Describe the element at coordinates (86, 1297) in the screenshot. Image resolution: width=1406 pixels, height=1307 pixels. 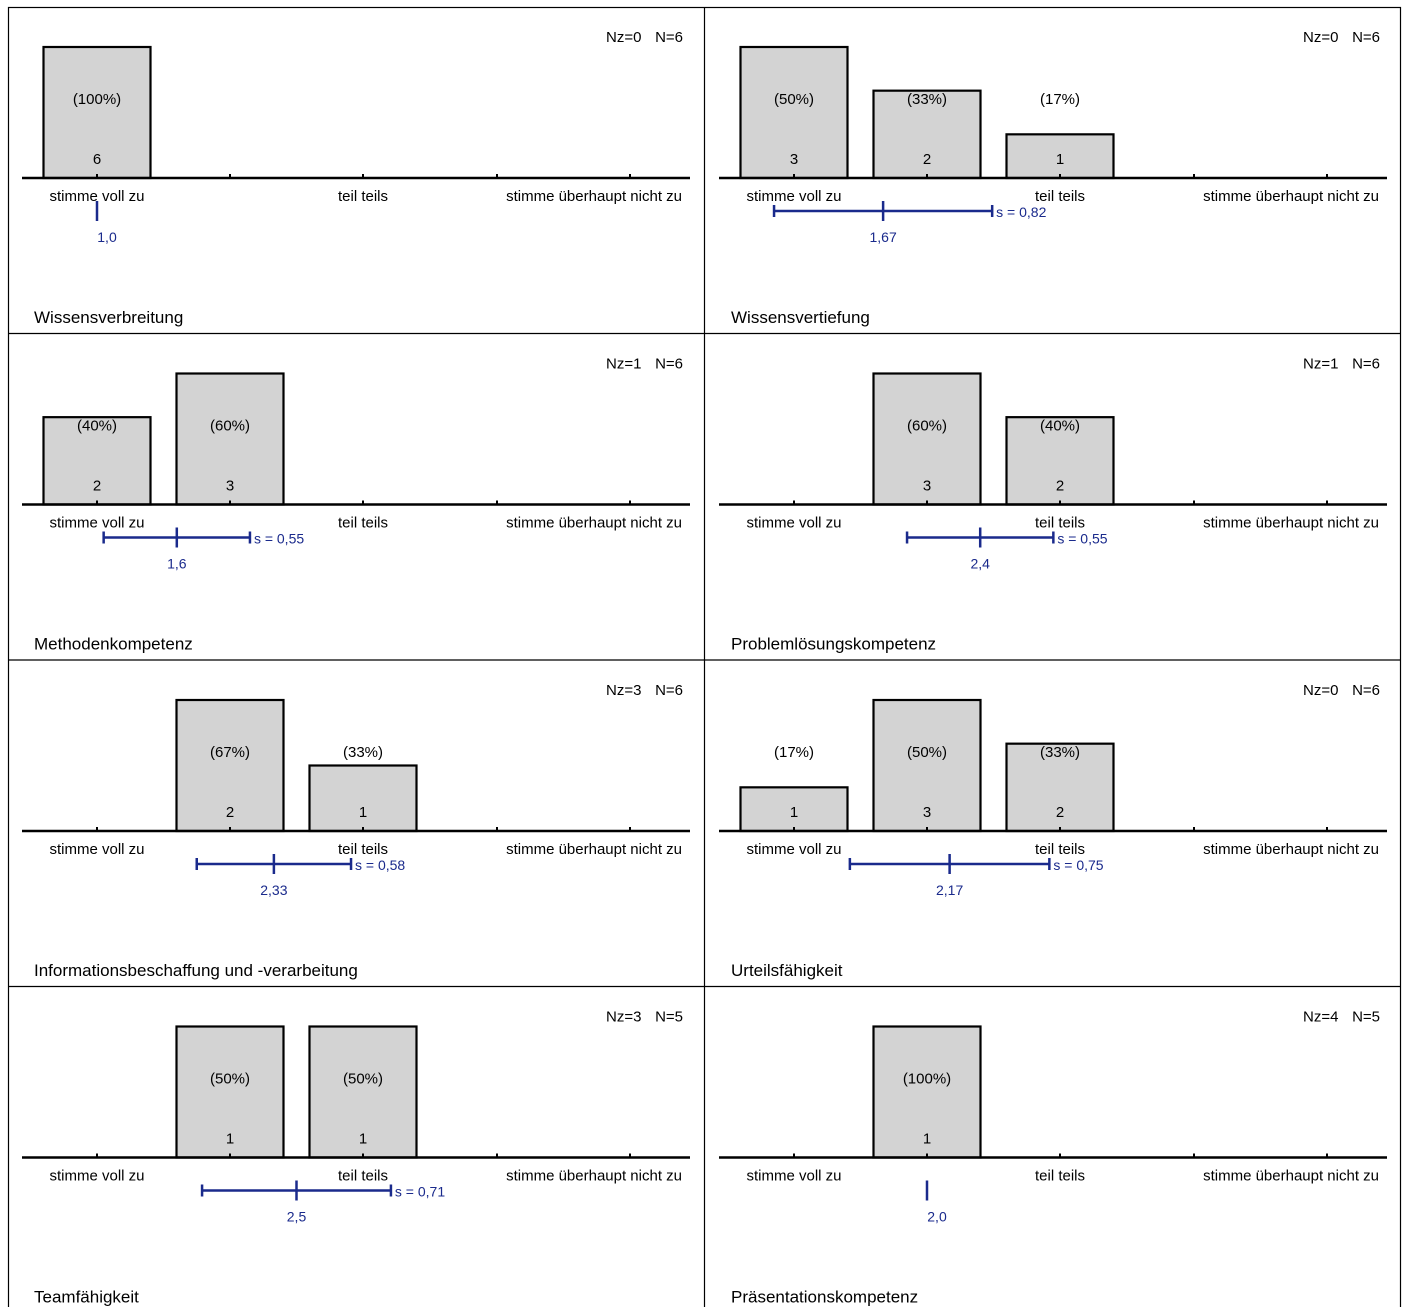
I see `chart-title: Teamfähigkeit` at that location.